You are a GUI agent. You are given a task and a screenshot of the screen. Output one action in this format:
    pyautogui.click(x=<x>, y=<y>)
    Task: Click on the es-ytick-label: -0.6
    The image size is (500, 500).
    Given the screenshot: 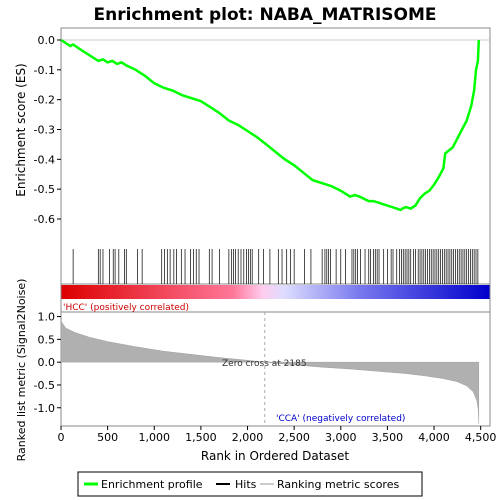 What is the action you would take?
    pyautogui.click(x=44, y=219)
    